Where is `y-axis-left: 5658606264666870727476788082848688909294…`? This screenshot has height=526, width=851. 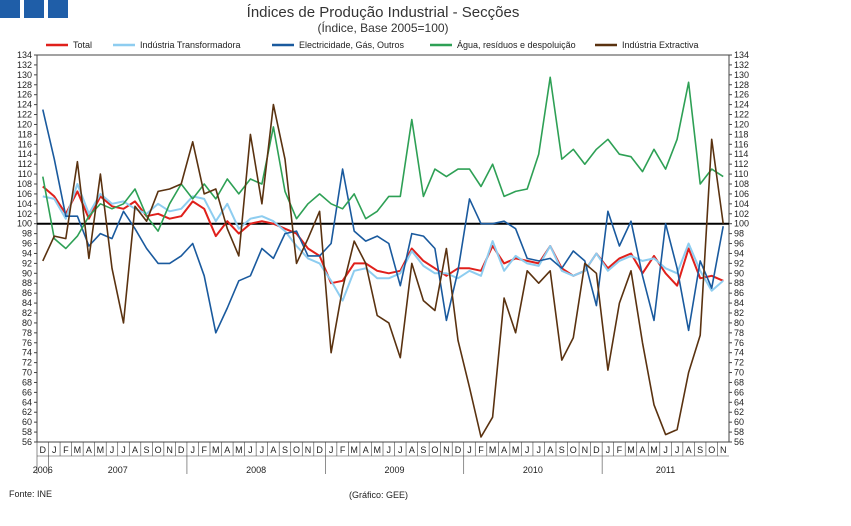
y-axis-left: 5658606264666870727476788082848688909294… is located at coordinates (27, 248).